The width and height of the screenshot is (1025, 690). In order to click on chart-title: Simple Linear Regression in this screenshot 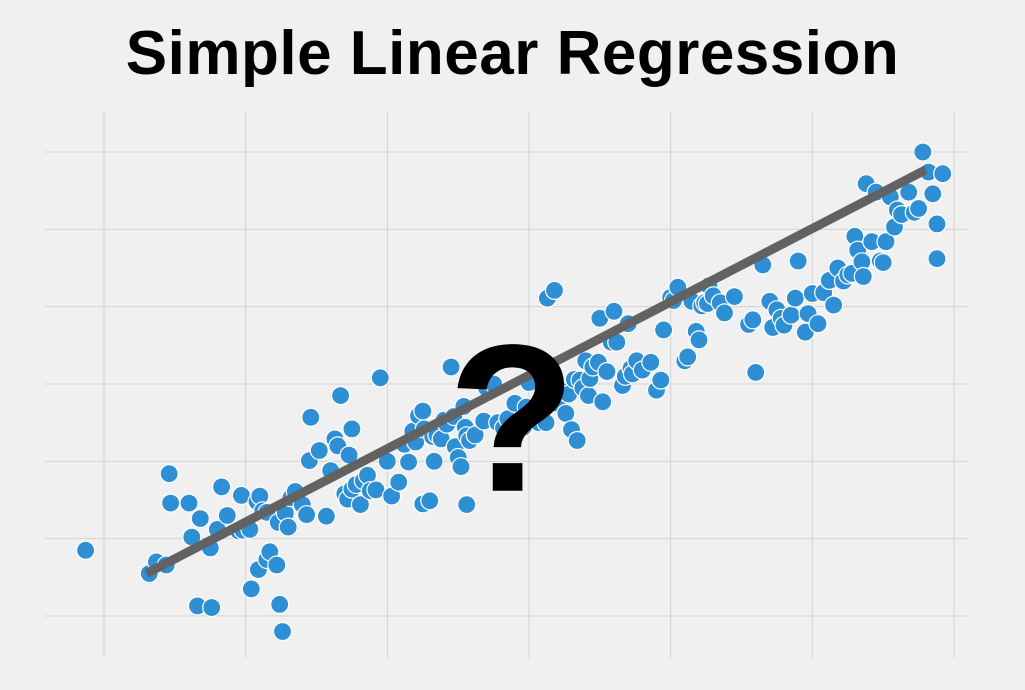, I will do `click(512, 53)`.